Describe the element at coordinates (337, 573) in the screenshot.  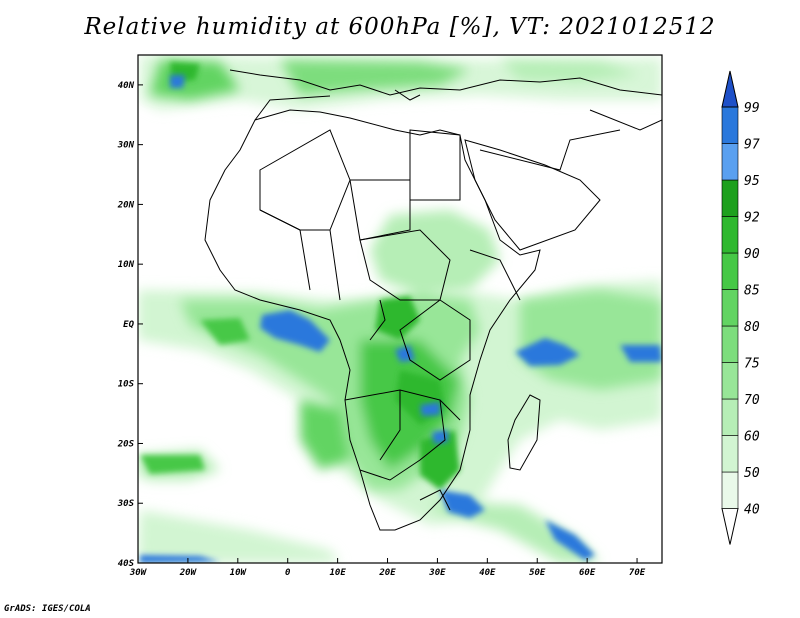
I see `x-tick-label: 10E` at that location.